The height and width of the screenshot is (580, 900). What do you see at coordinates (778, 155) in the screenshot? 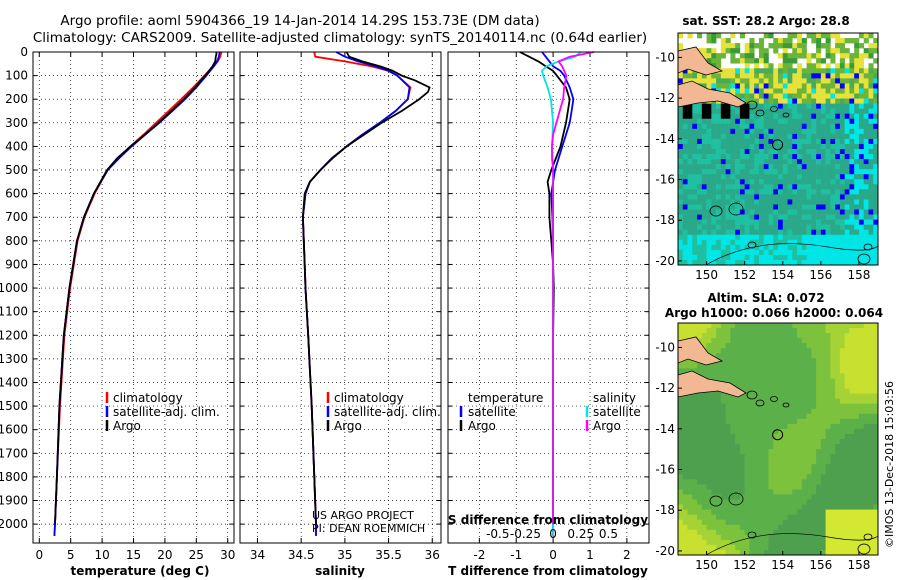
I see `sst-map-coastline` at bounding box center [778, 155].